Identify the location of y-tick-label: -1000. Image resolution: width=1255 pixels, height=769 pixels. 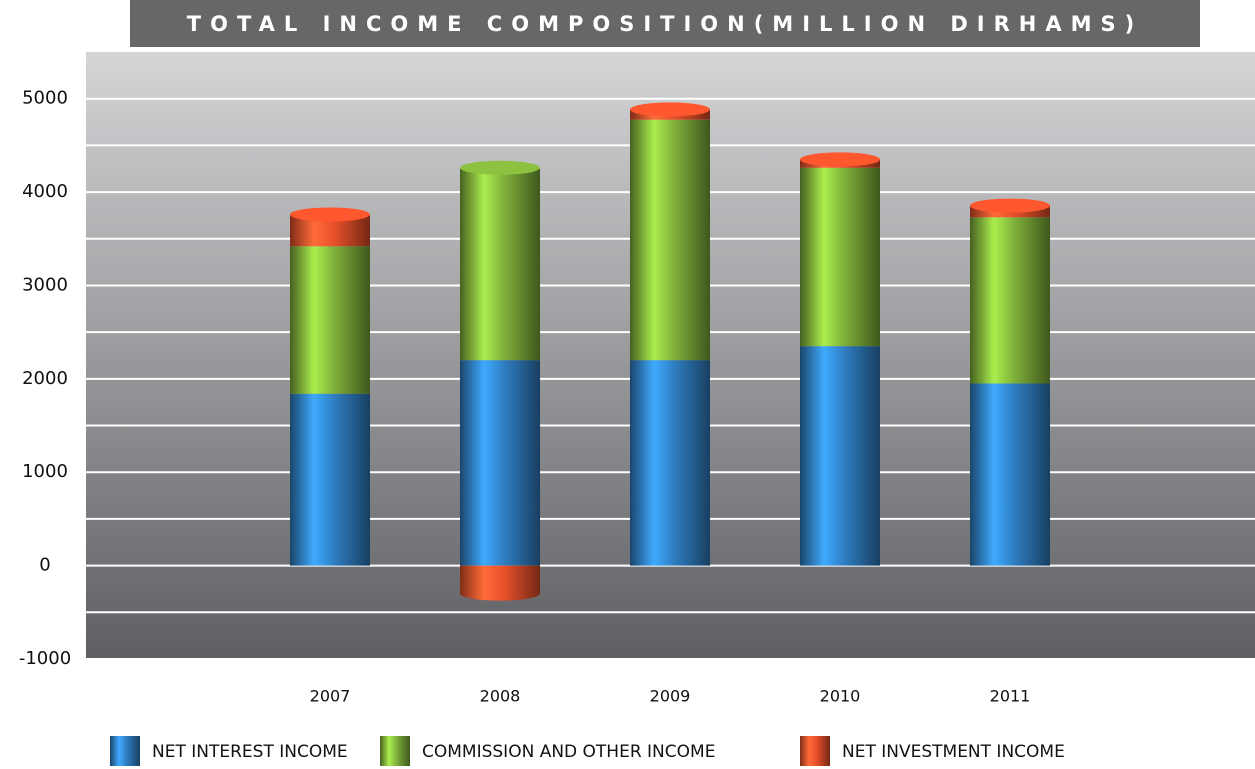
(45, 658).